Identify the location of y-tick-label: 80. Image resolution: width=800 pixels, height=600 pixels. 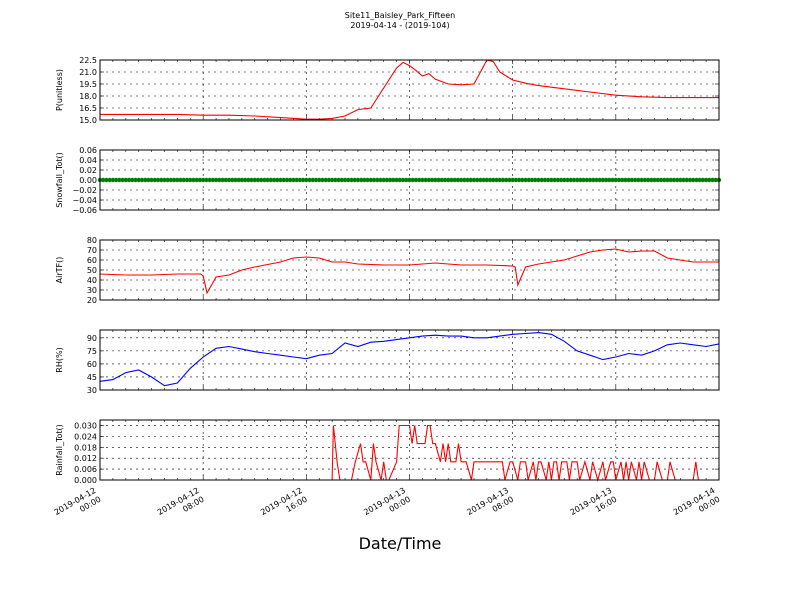
(92, 240).